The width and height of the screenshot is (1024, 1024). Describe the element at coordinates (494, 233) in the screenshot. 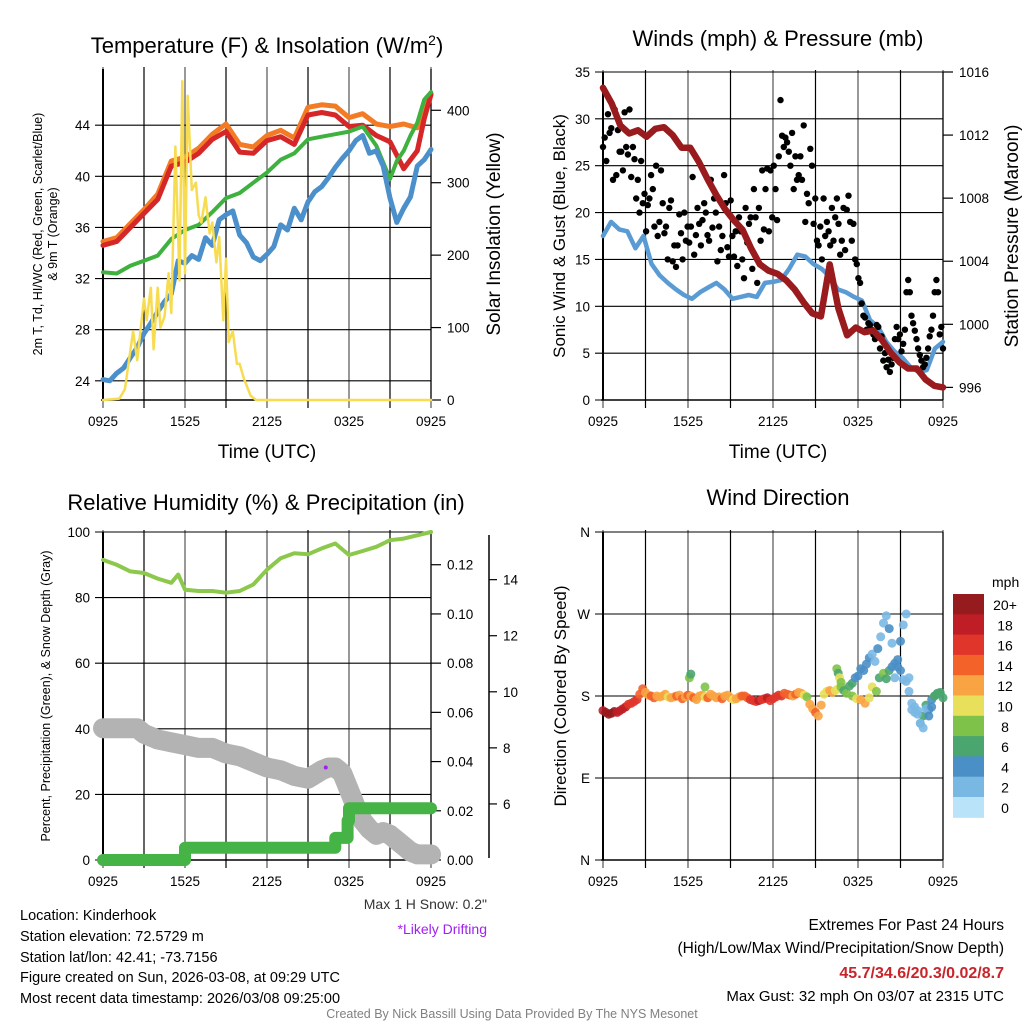

I see `insolation-y-axis-title: Solar Insolation (Yellow)` at that location.